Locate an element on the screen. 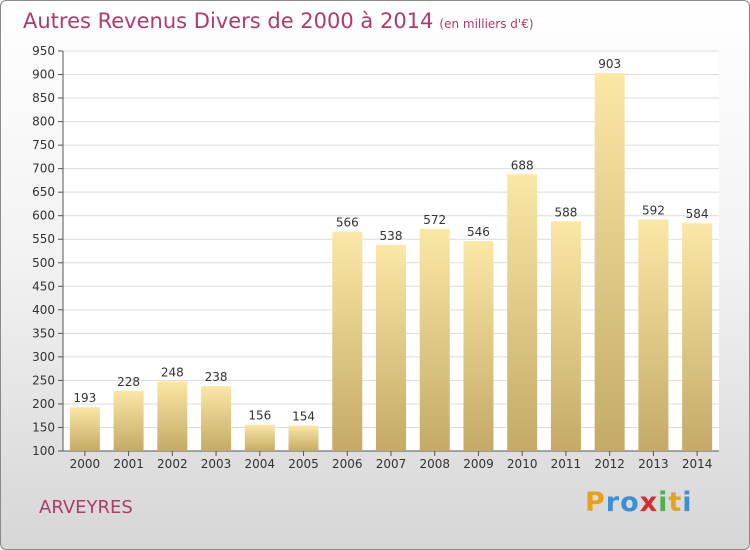  bar-value-label: 546 is located at coordinates (478, 232).